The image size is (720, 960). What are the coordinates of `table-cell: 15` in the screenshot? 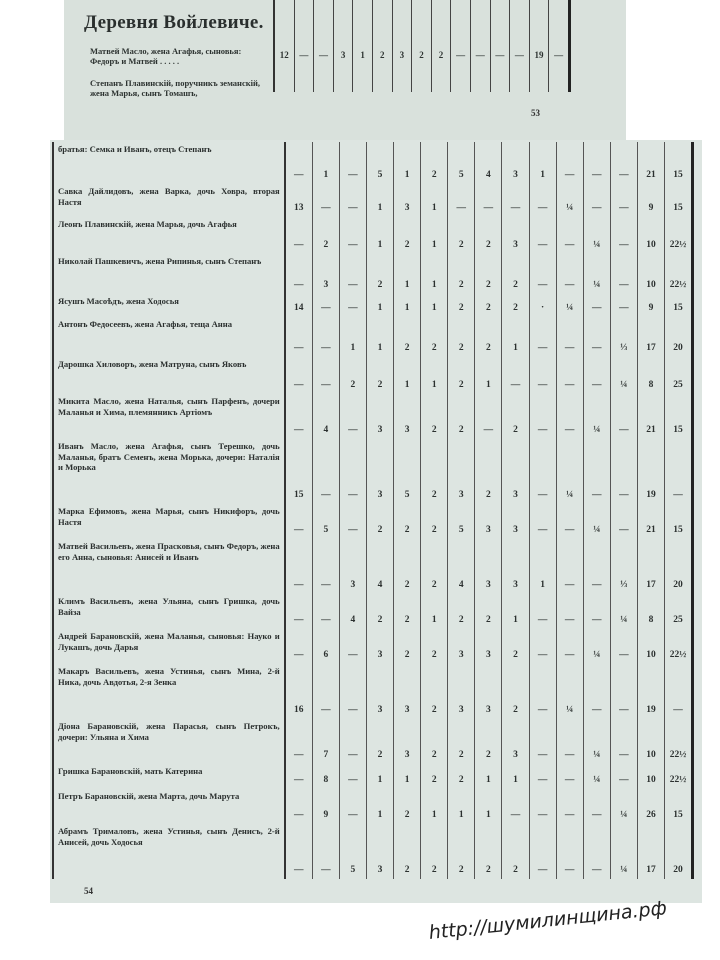 It's located at (680, 416).